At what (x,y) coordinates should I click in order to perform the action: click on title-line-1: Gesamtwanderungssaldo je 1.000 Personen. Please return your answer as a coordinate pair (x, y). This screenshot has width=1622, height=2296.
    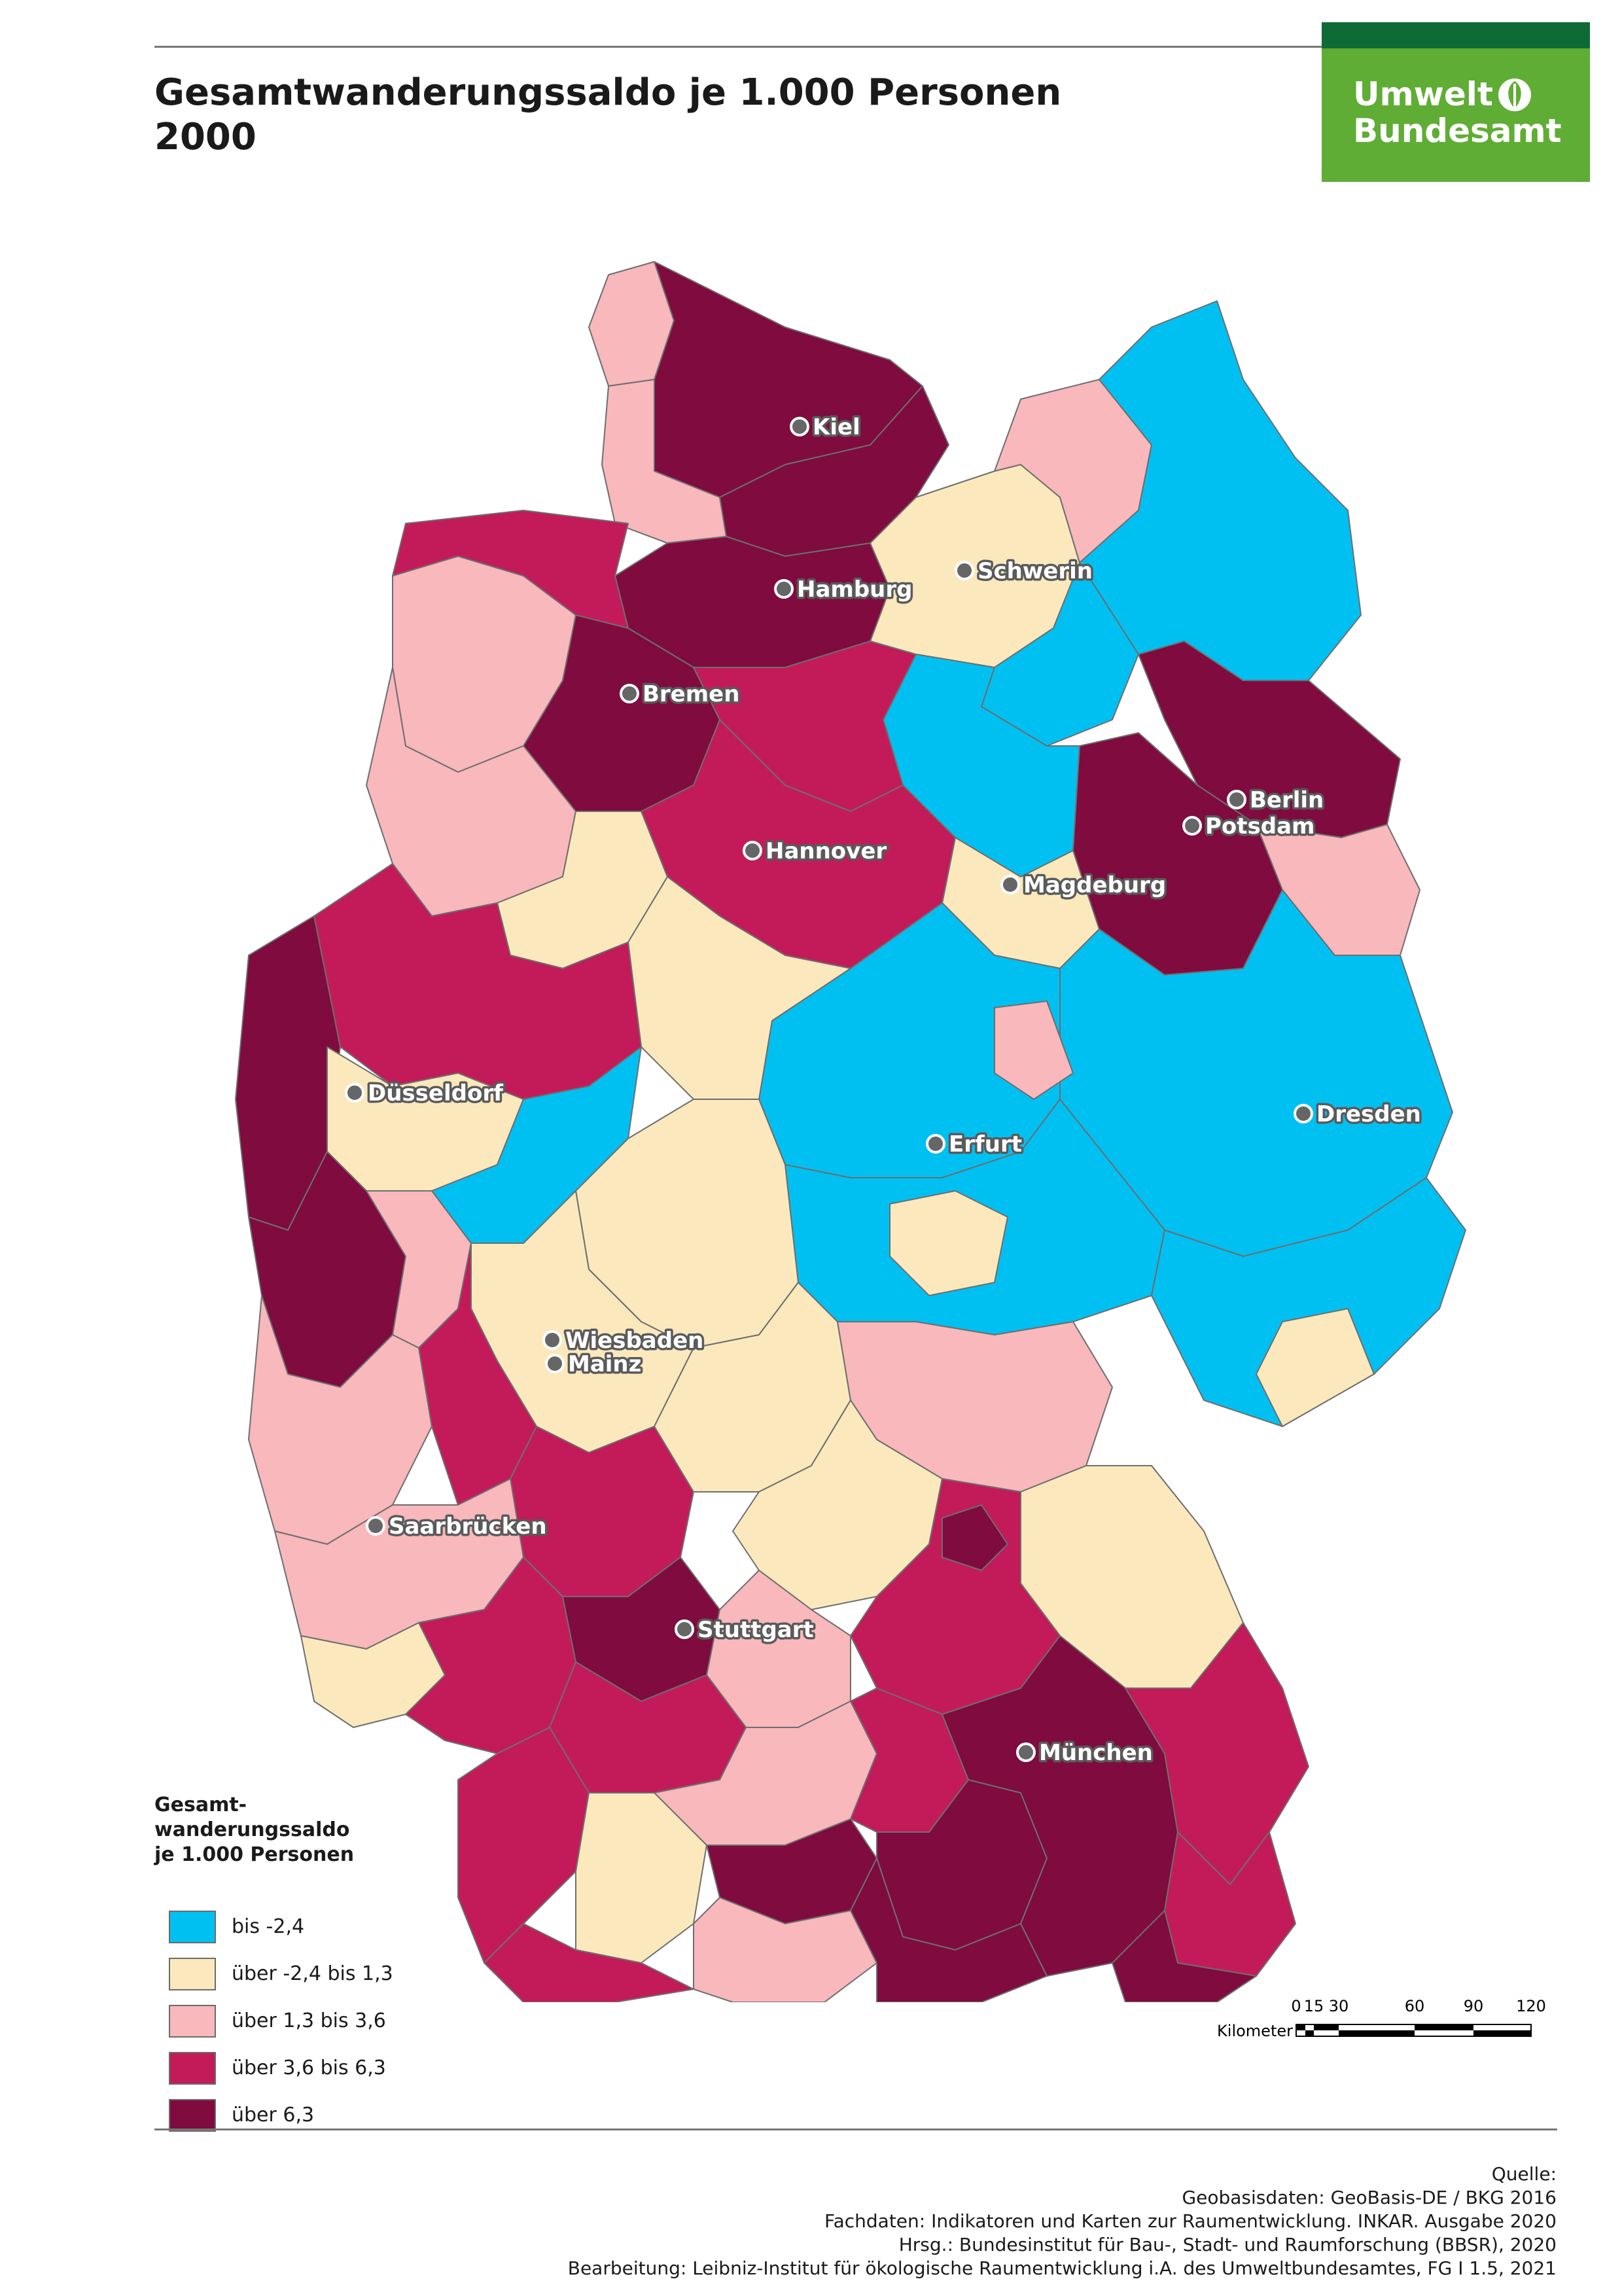
    Looking at the image, I should click on (608, 92).